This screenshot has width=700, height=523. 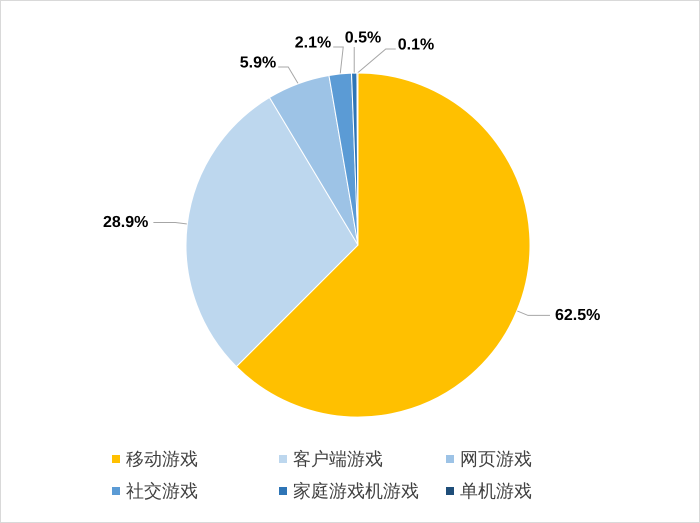 I want to click on data-label: 0.1%, so click(x=416, y=45).